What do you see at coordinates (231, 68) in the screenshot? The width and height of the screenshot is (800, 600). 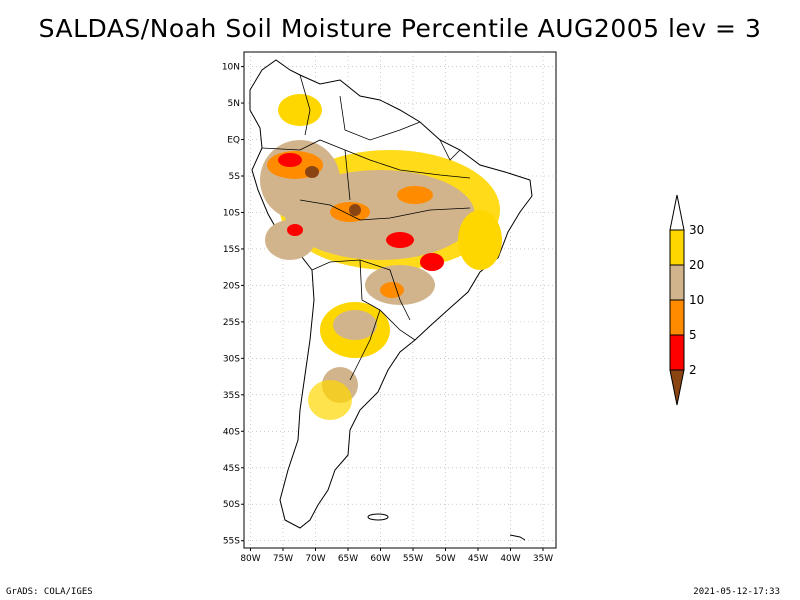 I see `lat-tick-label: 10N` at bounding box center [231, 68].